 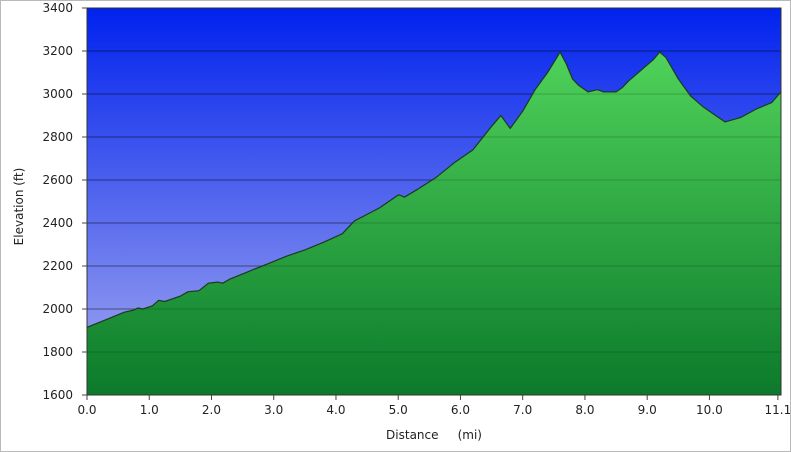 What do you see at coordinates (86, 410) in the screenshot?
I see `x-tick-label: 0.0` at bounding box center [86, 410].